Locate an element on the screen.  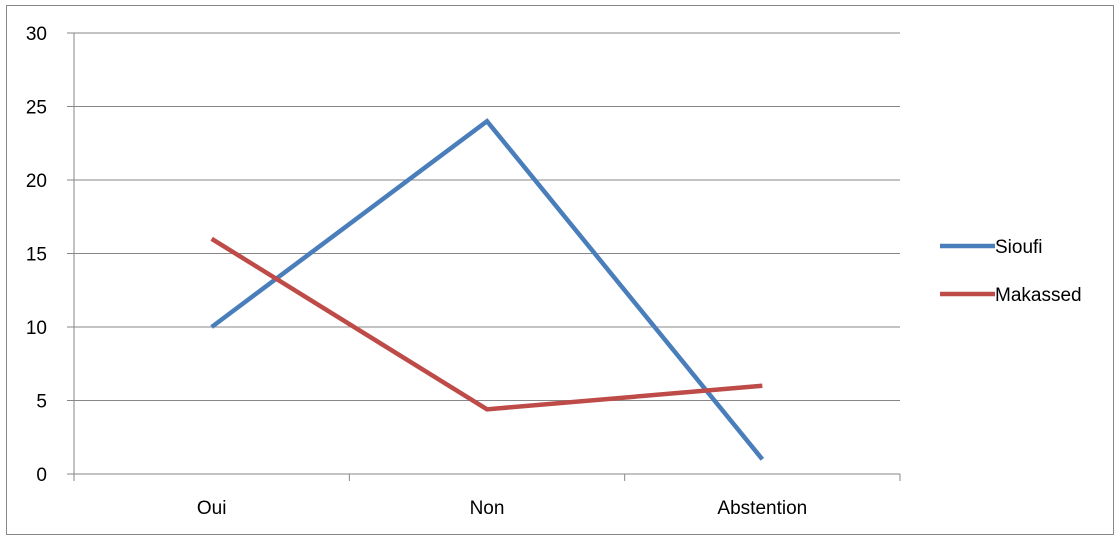
y-tick-label: 25 is located at coordinates (36, 108).